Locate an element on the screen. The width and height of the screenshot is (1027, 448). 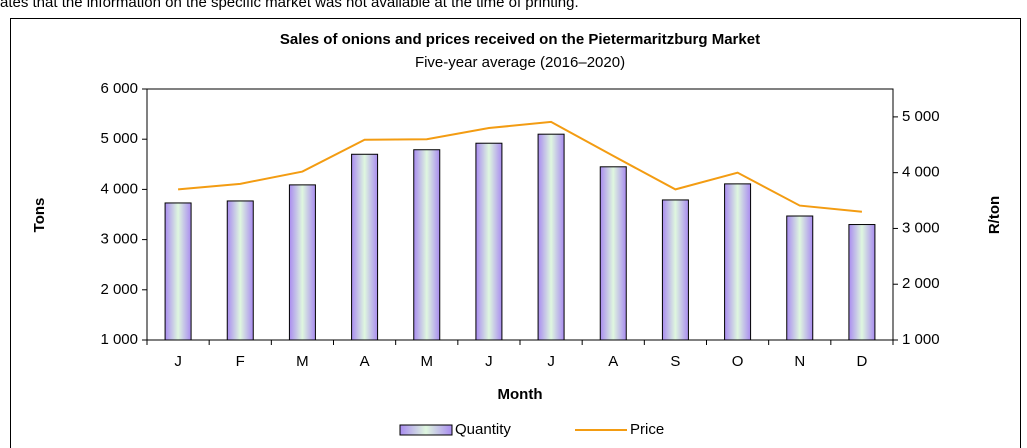
y-tick-label: 1 000 is located at coordinates (119, 339).